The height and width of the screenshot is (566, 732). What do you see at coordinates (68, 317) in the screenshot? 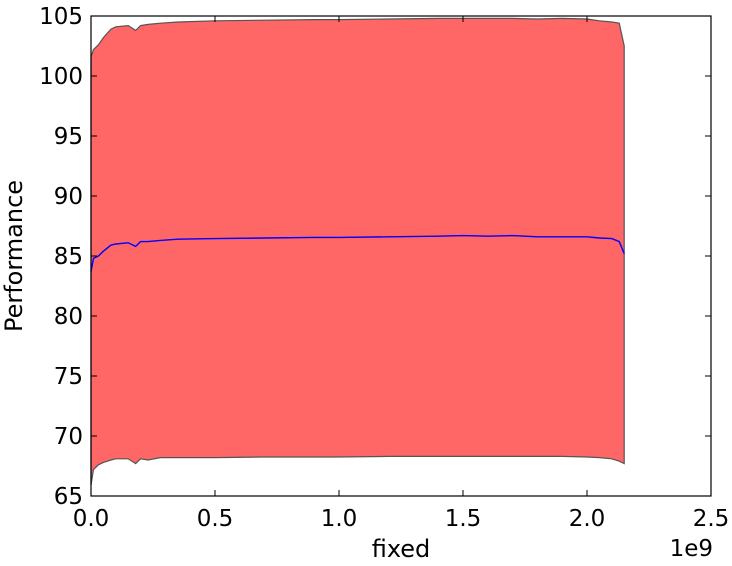
I see `y-tick-label: 80` at bounding box center [68, 317].